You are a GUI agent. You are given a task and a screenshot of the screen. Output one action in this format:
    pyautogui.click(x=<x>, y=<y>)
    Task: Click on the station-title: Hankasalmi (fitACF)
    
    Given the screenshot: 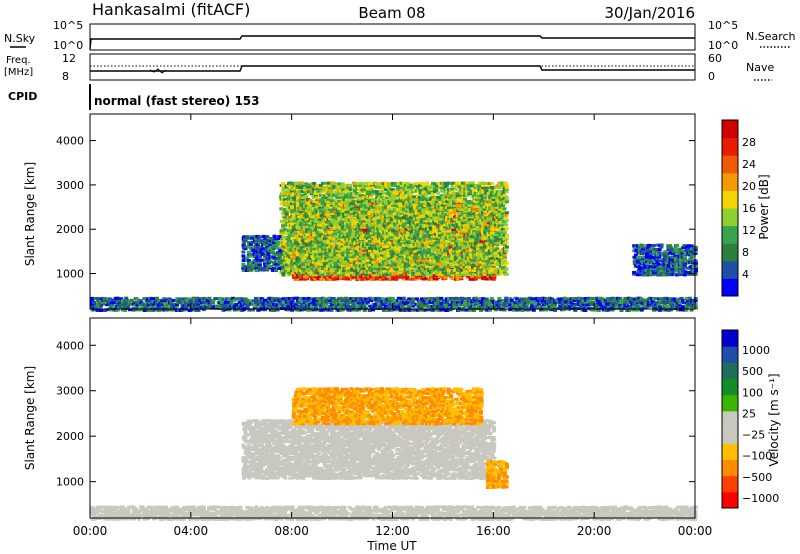 What is the action you would take?
    pyautogui.click(x=171, y=9)
    